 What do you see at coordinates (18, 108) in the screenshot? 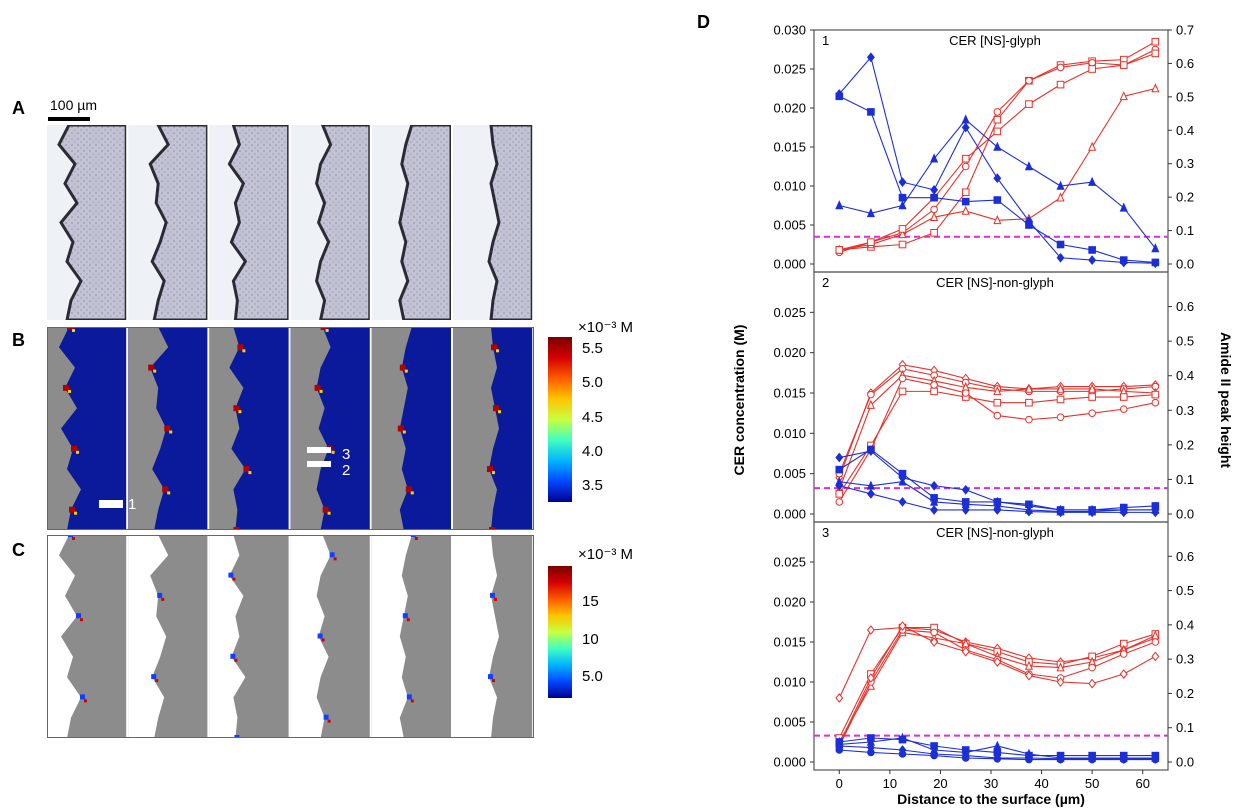
I see `panel-letter-a: A` at bounding box center [18, 108].